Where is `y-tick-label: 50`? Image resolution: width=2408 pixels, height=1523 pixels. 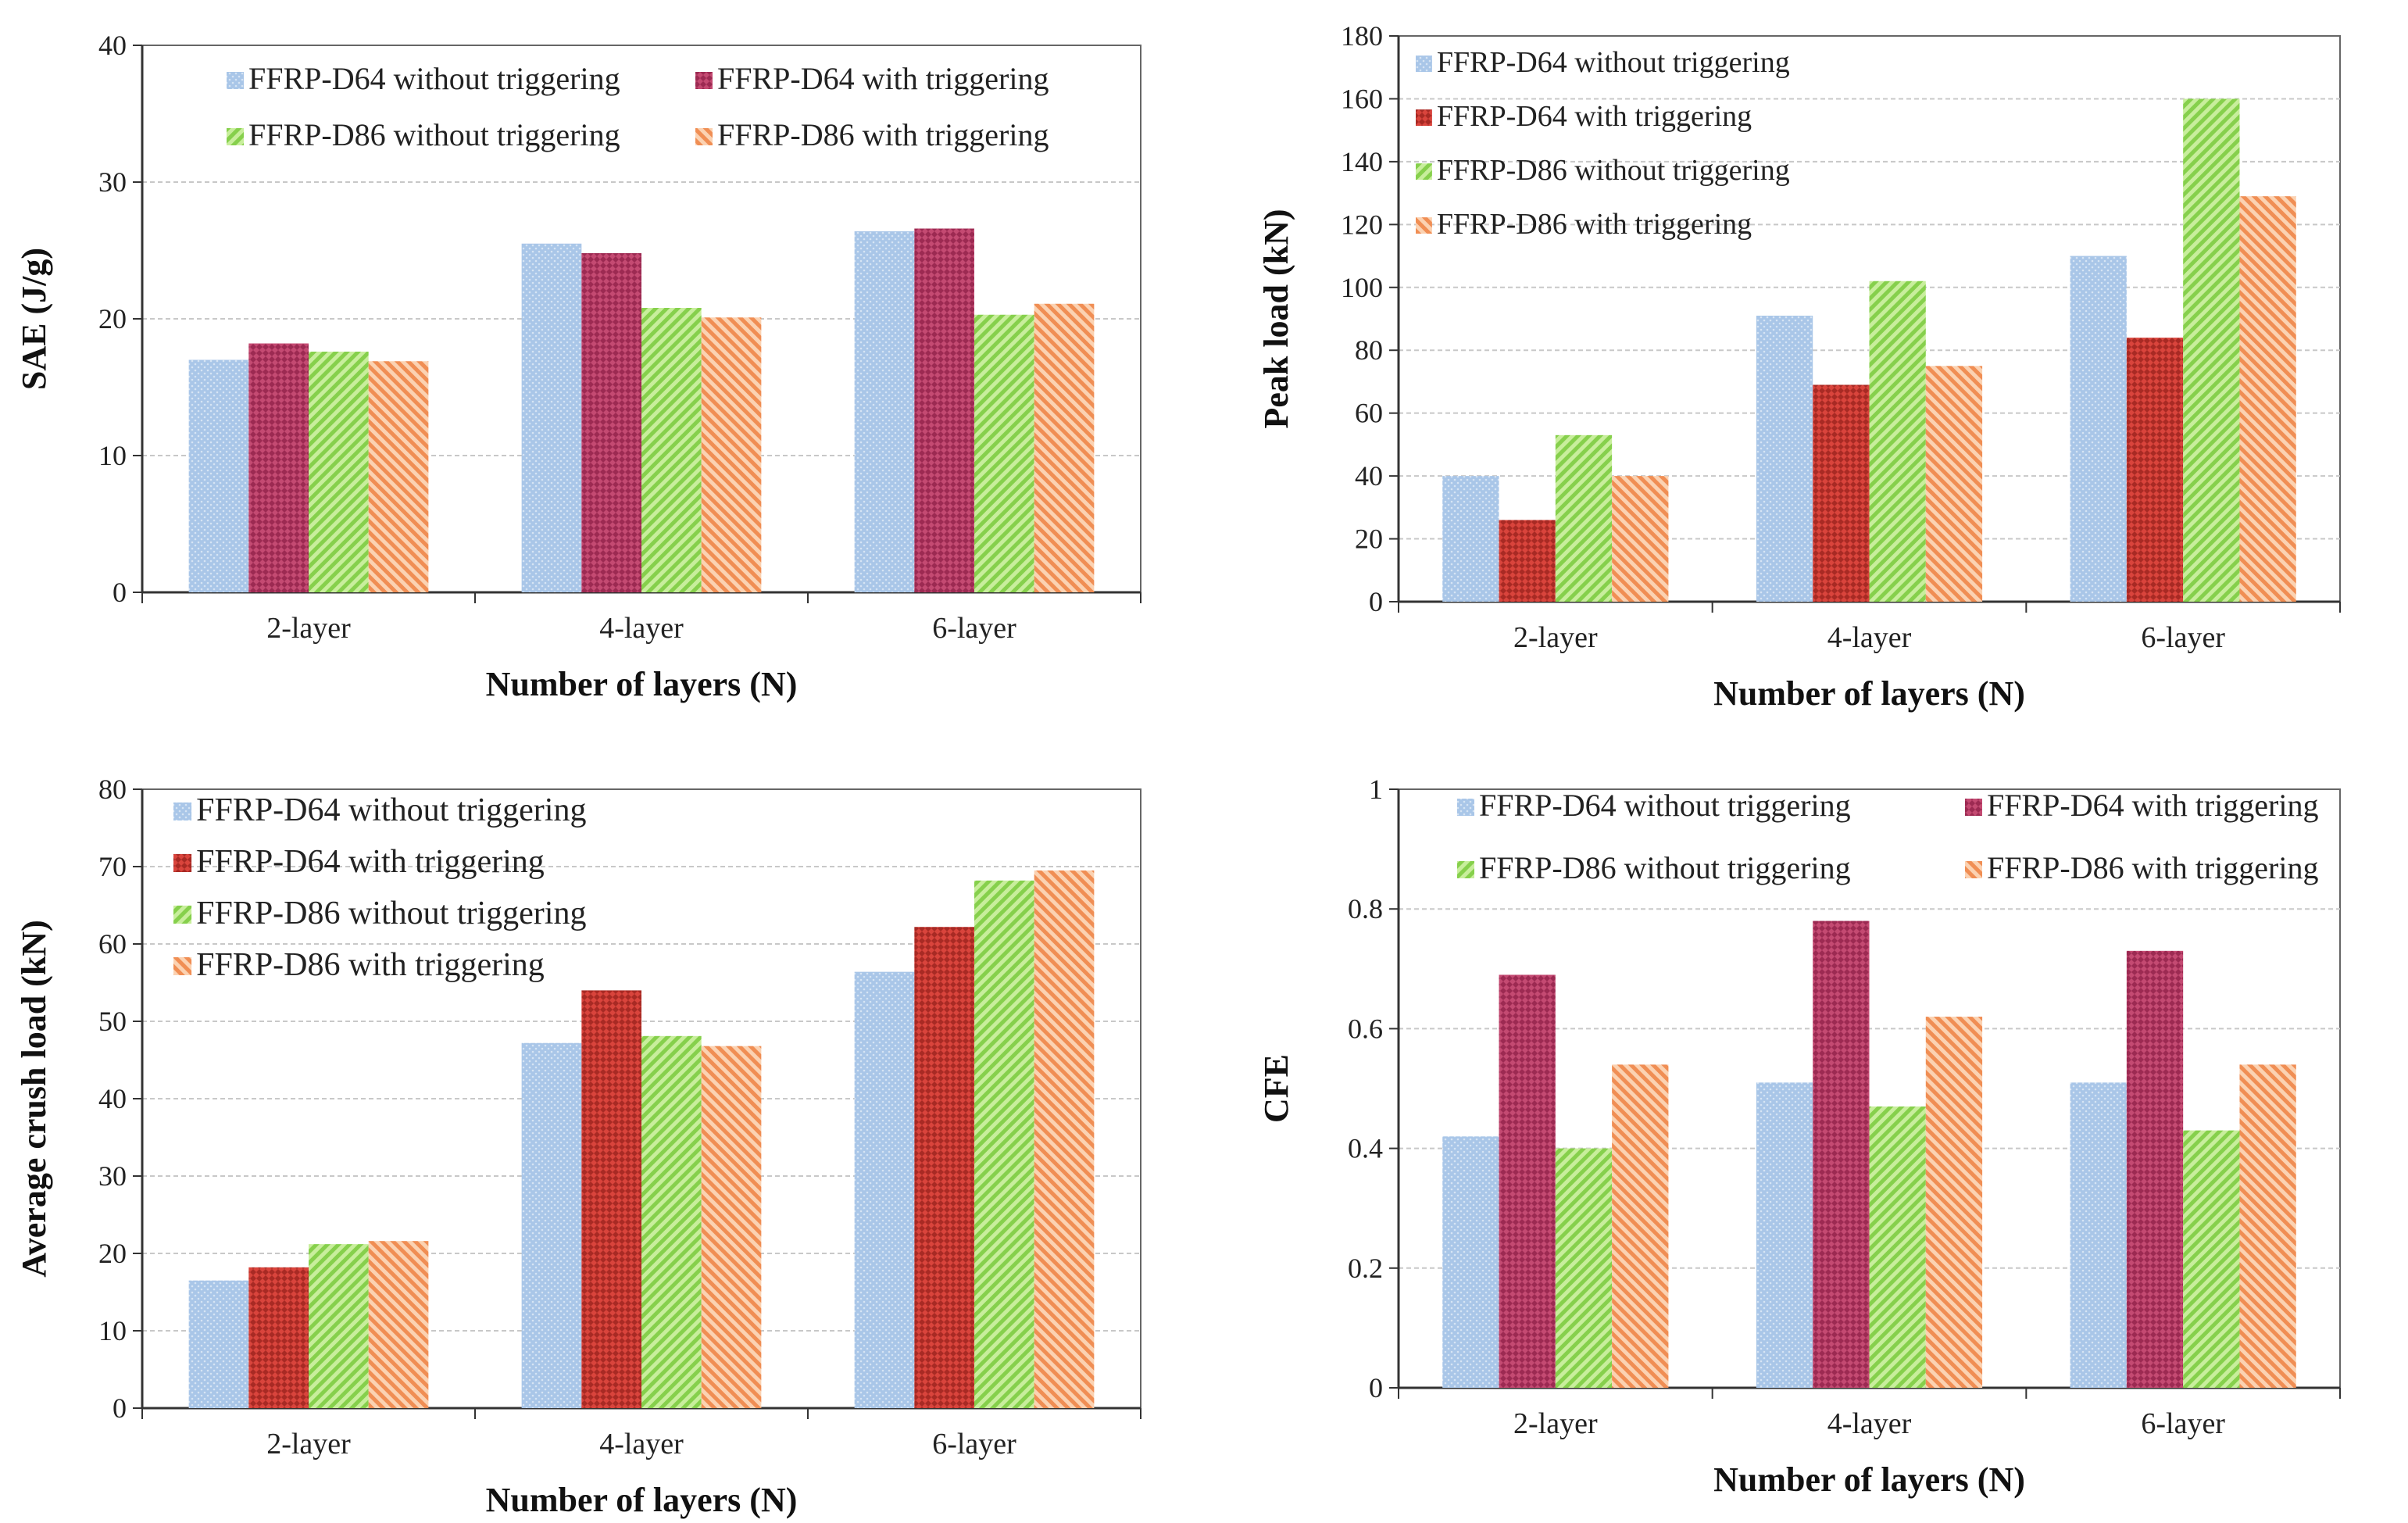 y-tick-label: 50 is located at coordinates (112, 1021).